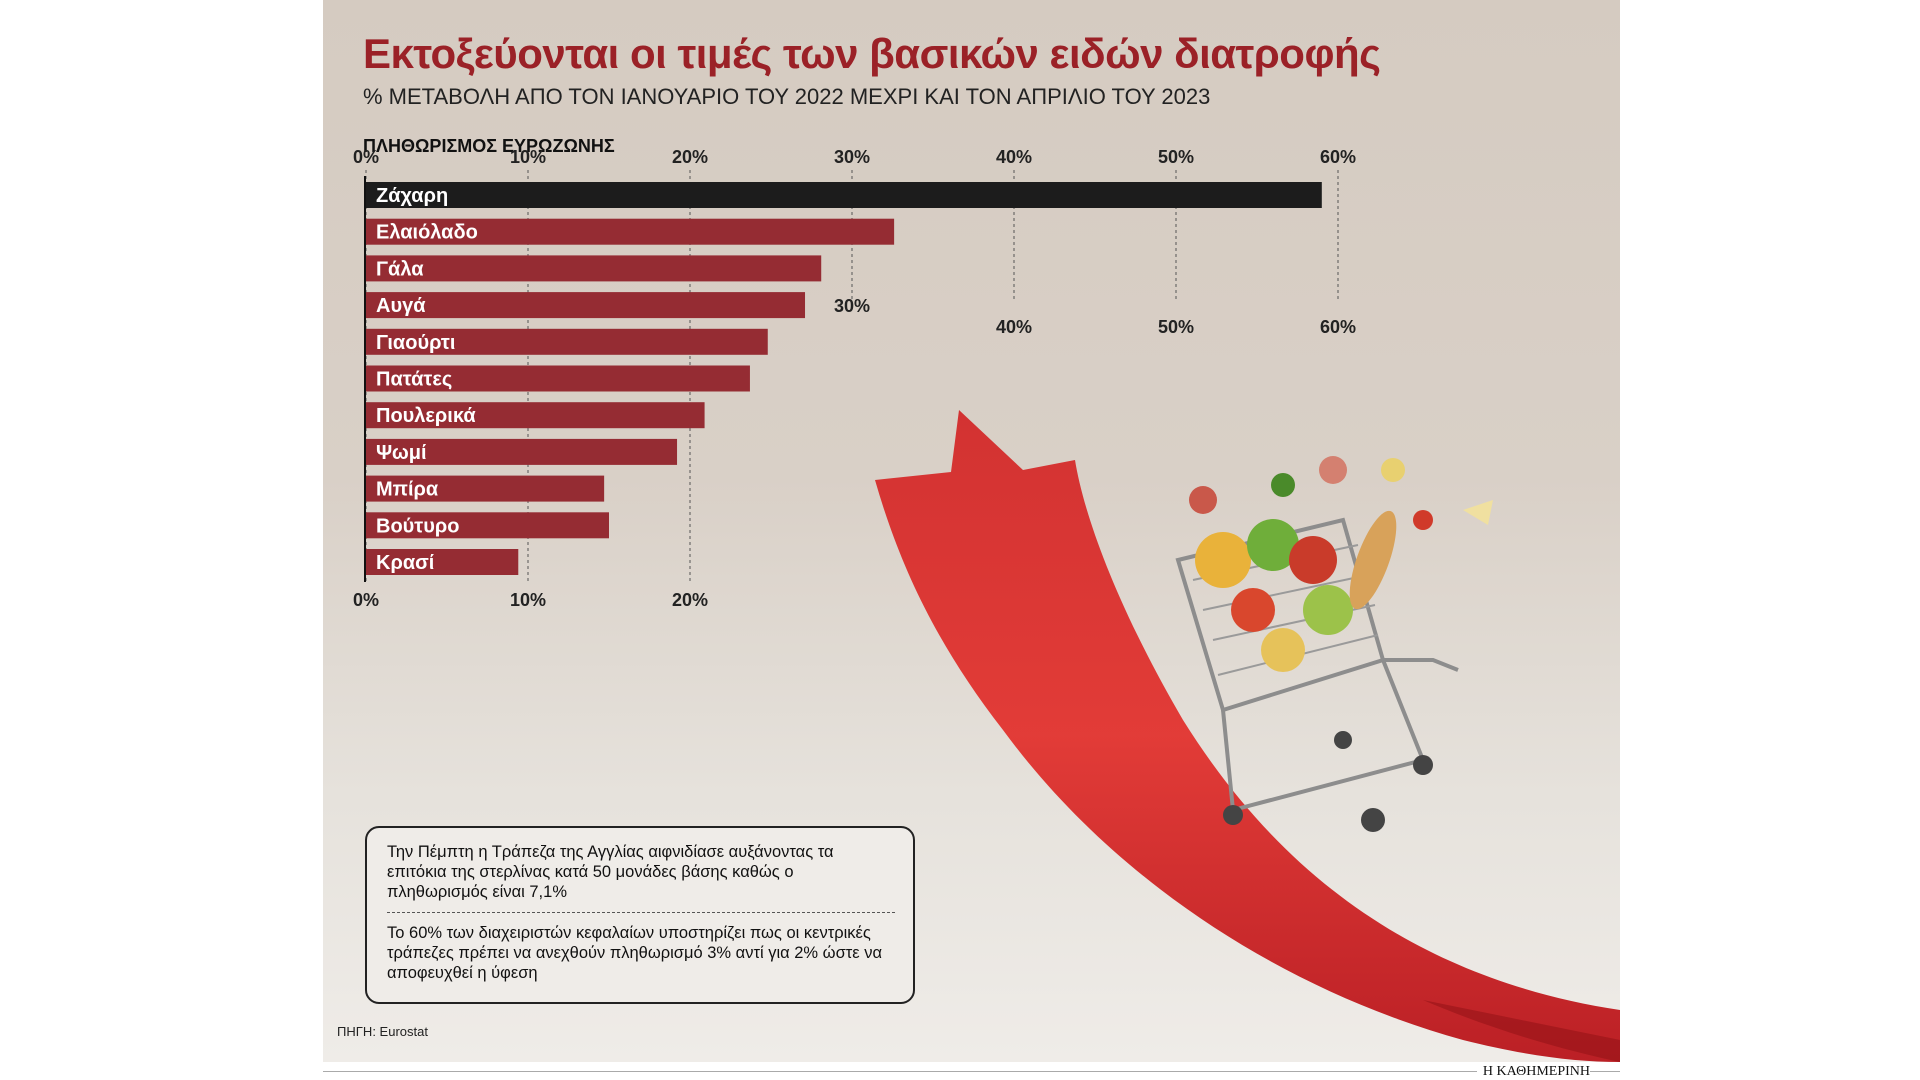 The image size is (1920, 1080). I want to click on footer-line, so click(971, 1071).